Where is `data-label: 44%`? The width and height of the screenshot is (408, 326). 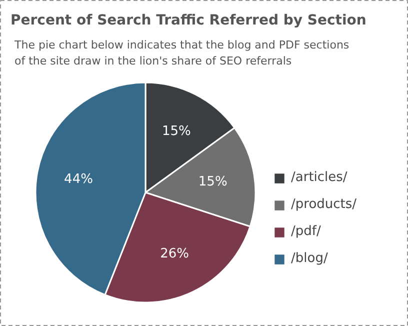
data-label: 44% is located at coordinates (78, 180).